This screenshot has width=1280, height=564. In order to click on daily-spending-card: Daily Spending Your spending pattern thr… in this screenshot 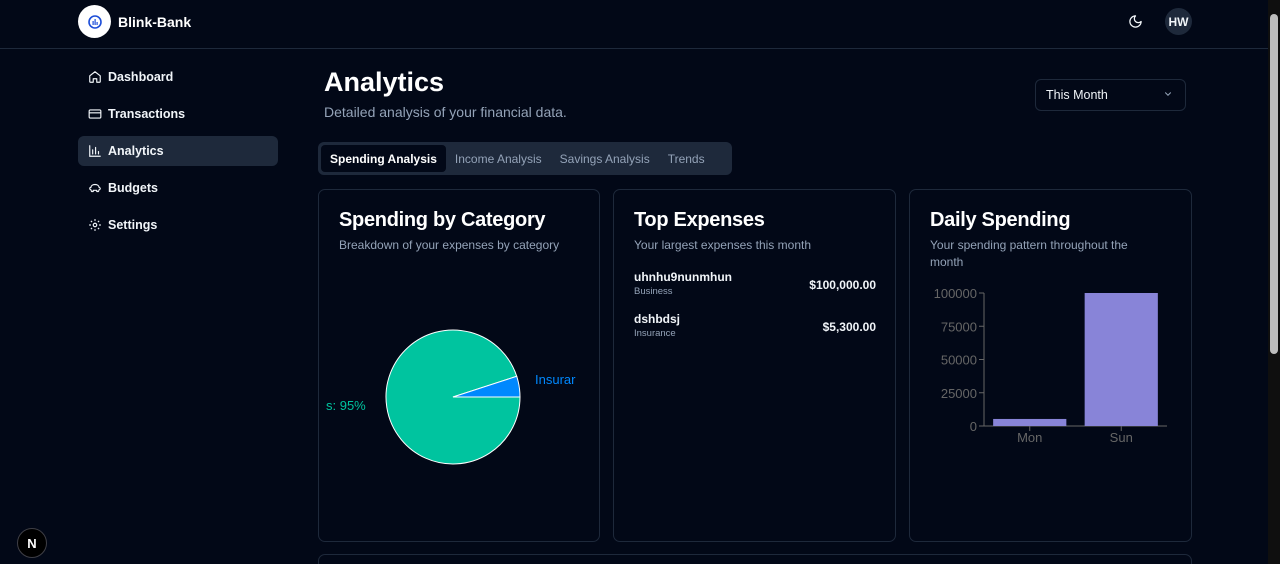, I will do `click(1050, 365)`.